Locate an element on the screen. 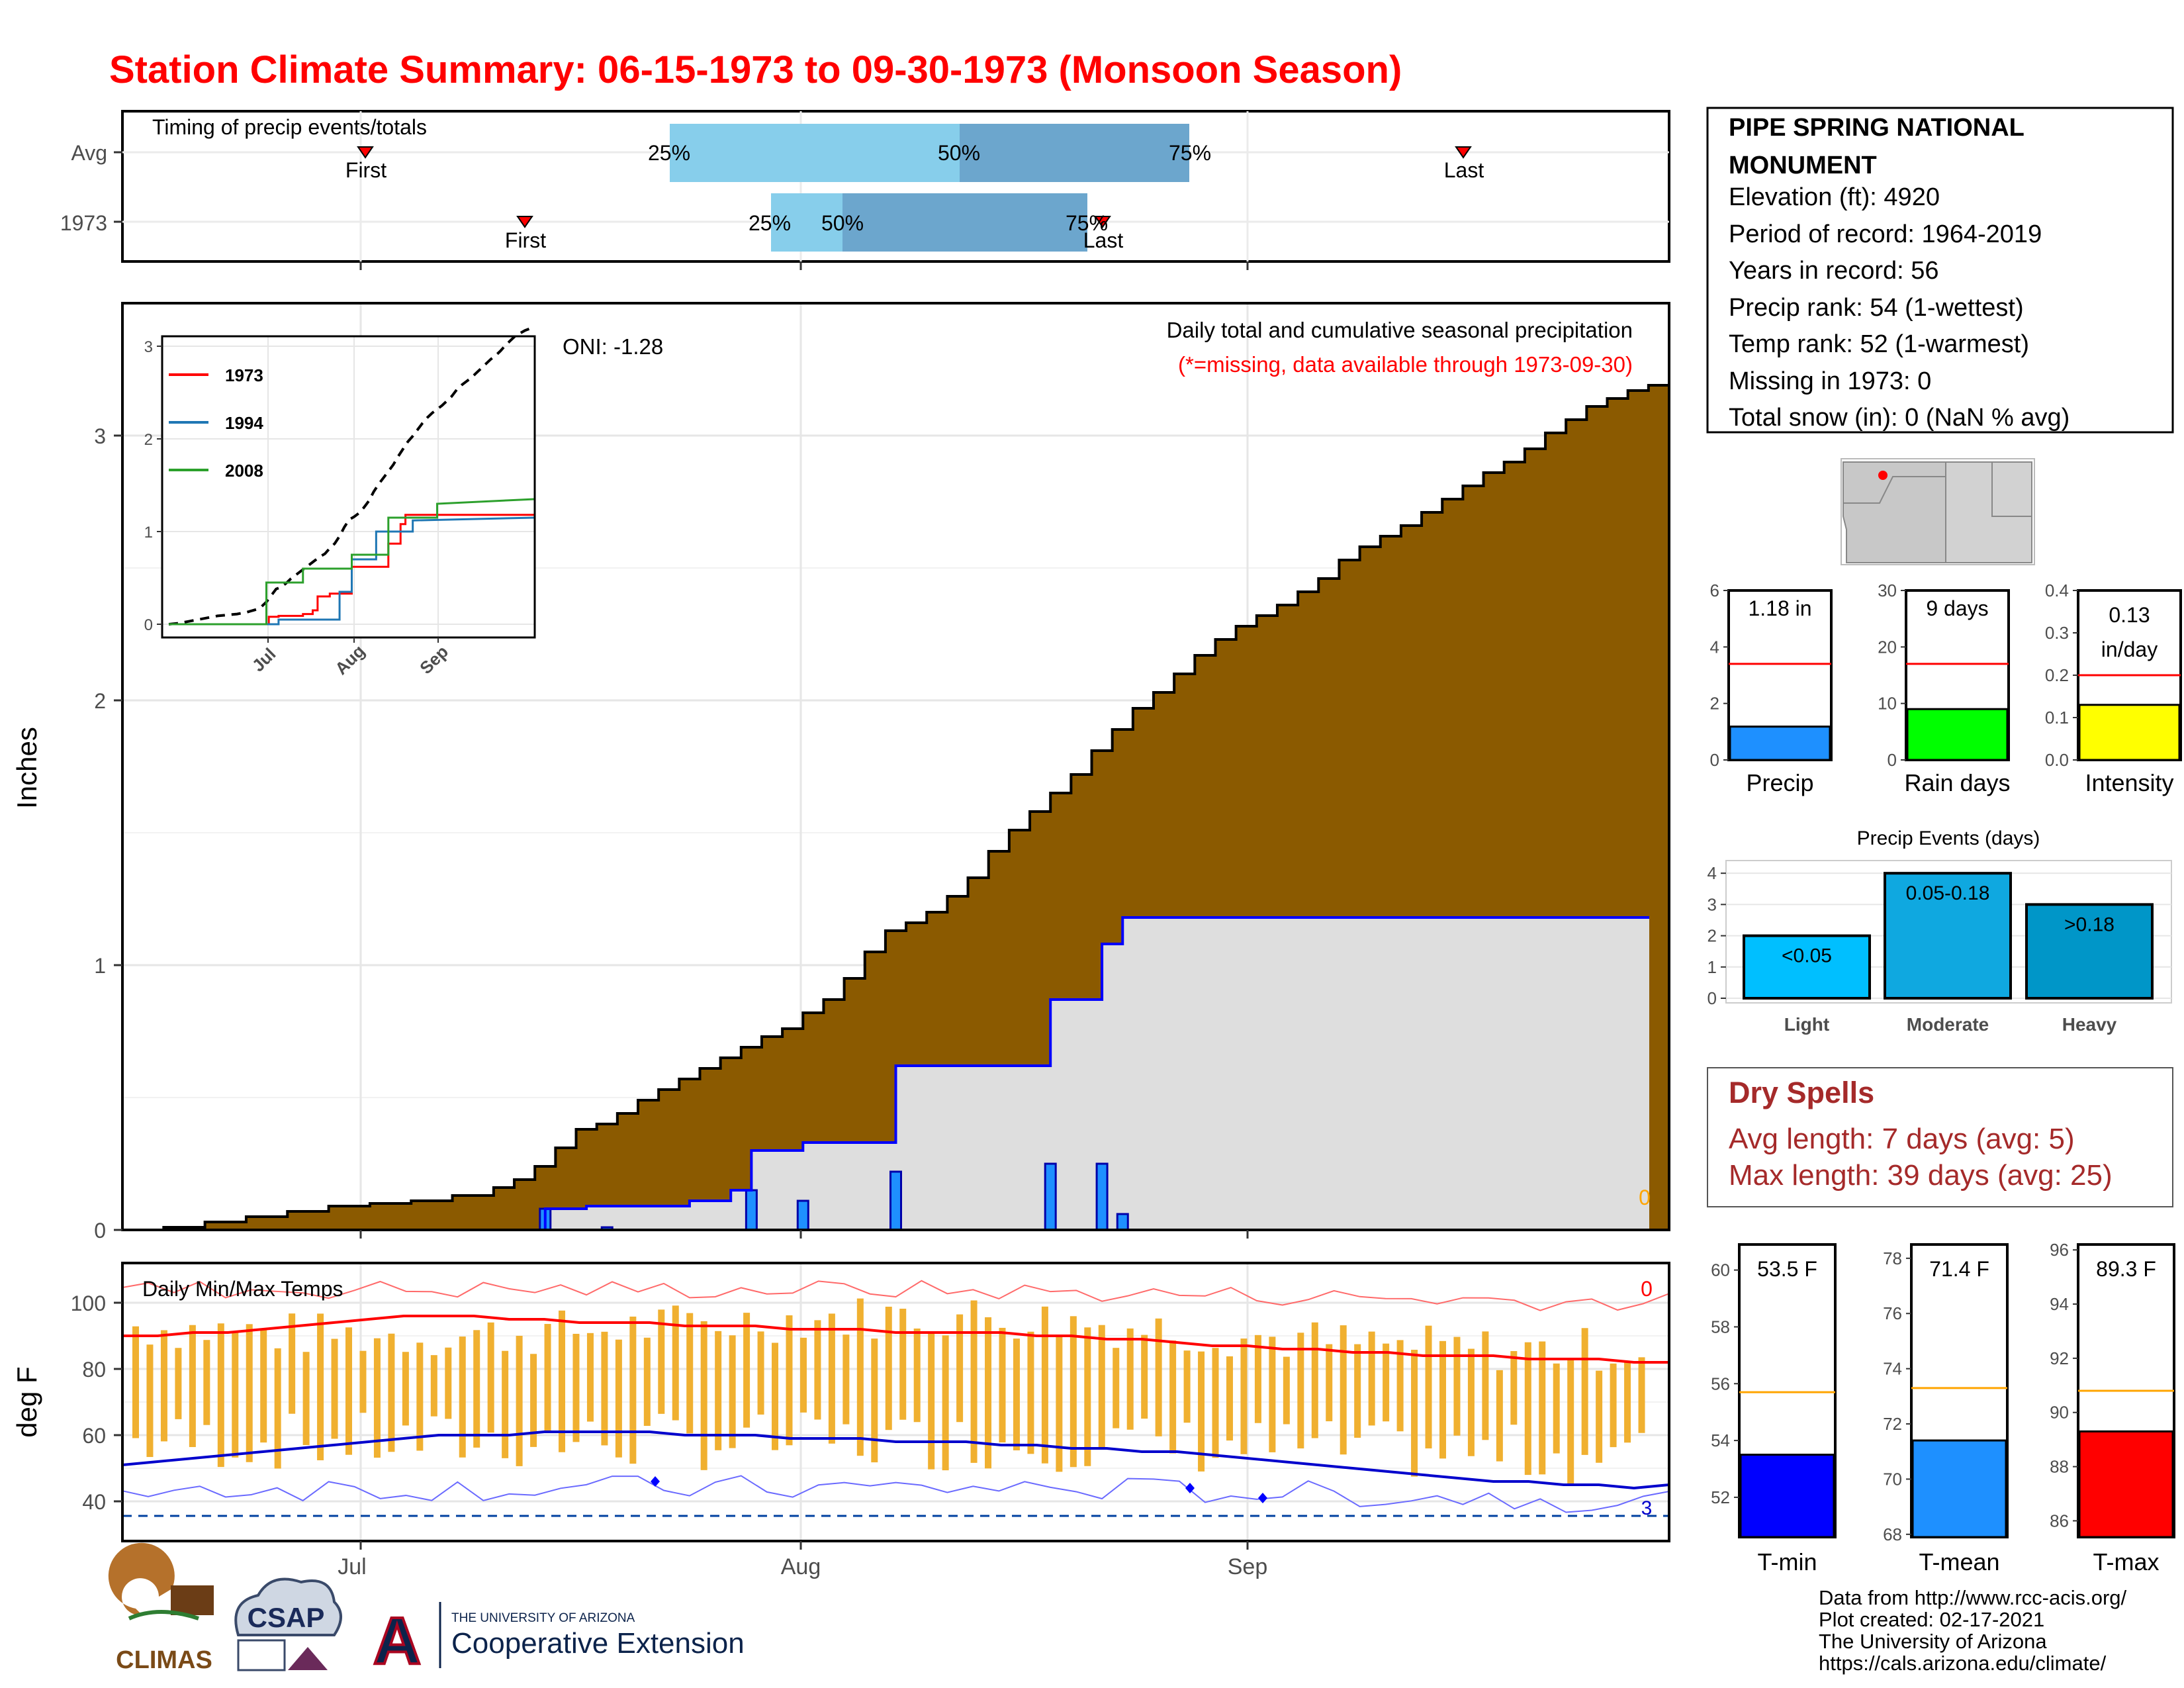 This screenshot has width=2184, height=1688. total-bar is located at coordinates (1780, 743).